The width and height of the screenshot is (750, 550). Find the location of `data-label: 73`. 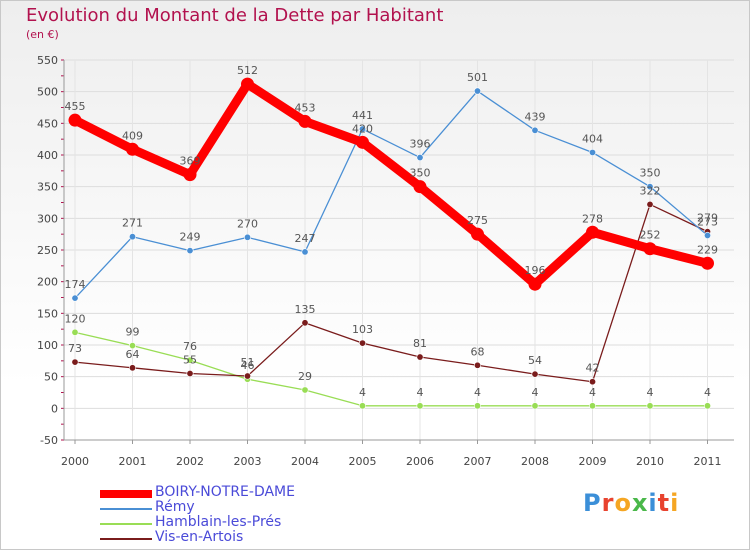

data-label: 73 is located at coordinates (75, 348).